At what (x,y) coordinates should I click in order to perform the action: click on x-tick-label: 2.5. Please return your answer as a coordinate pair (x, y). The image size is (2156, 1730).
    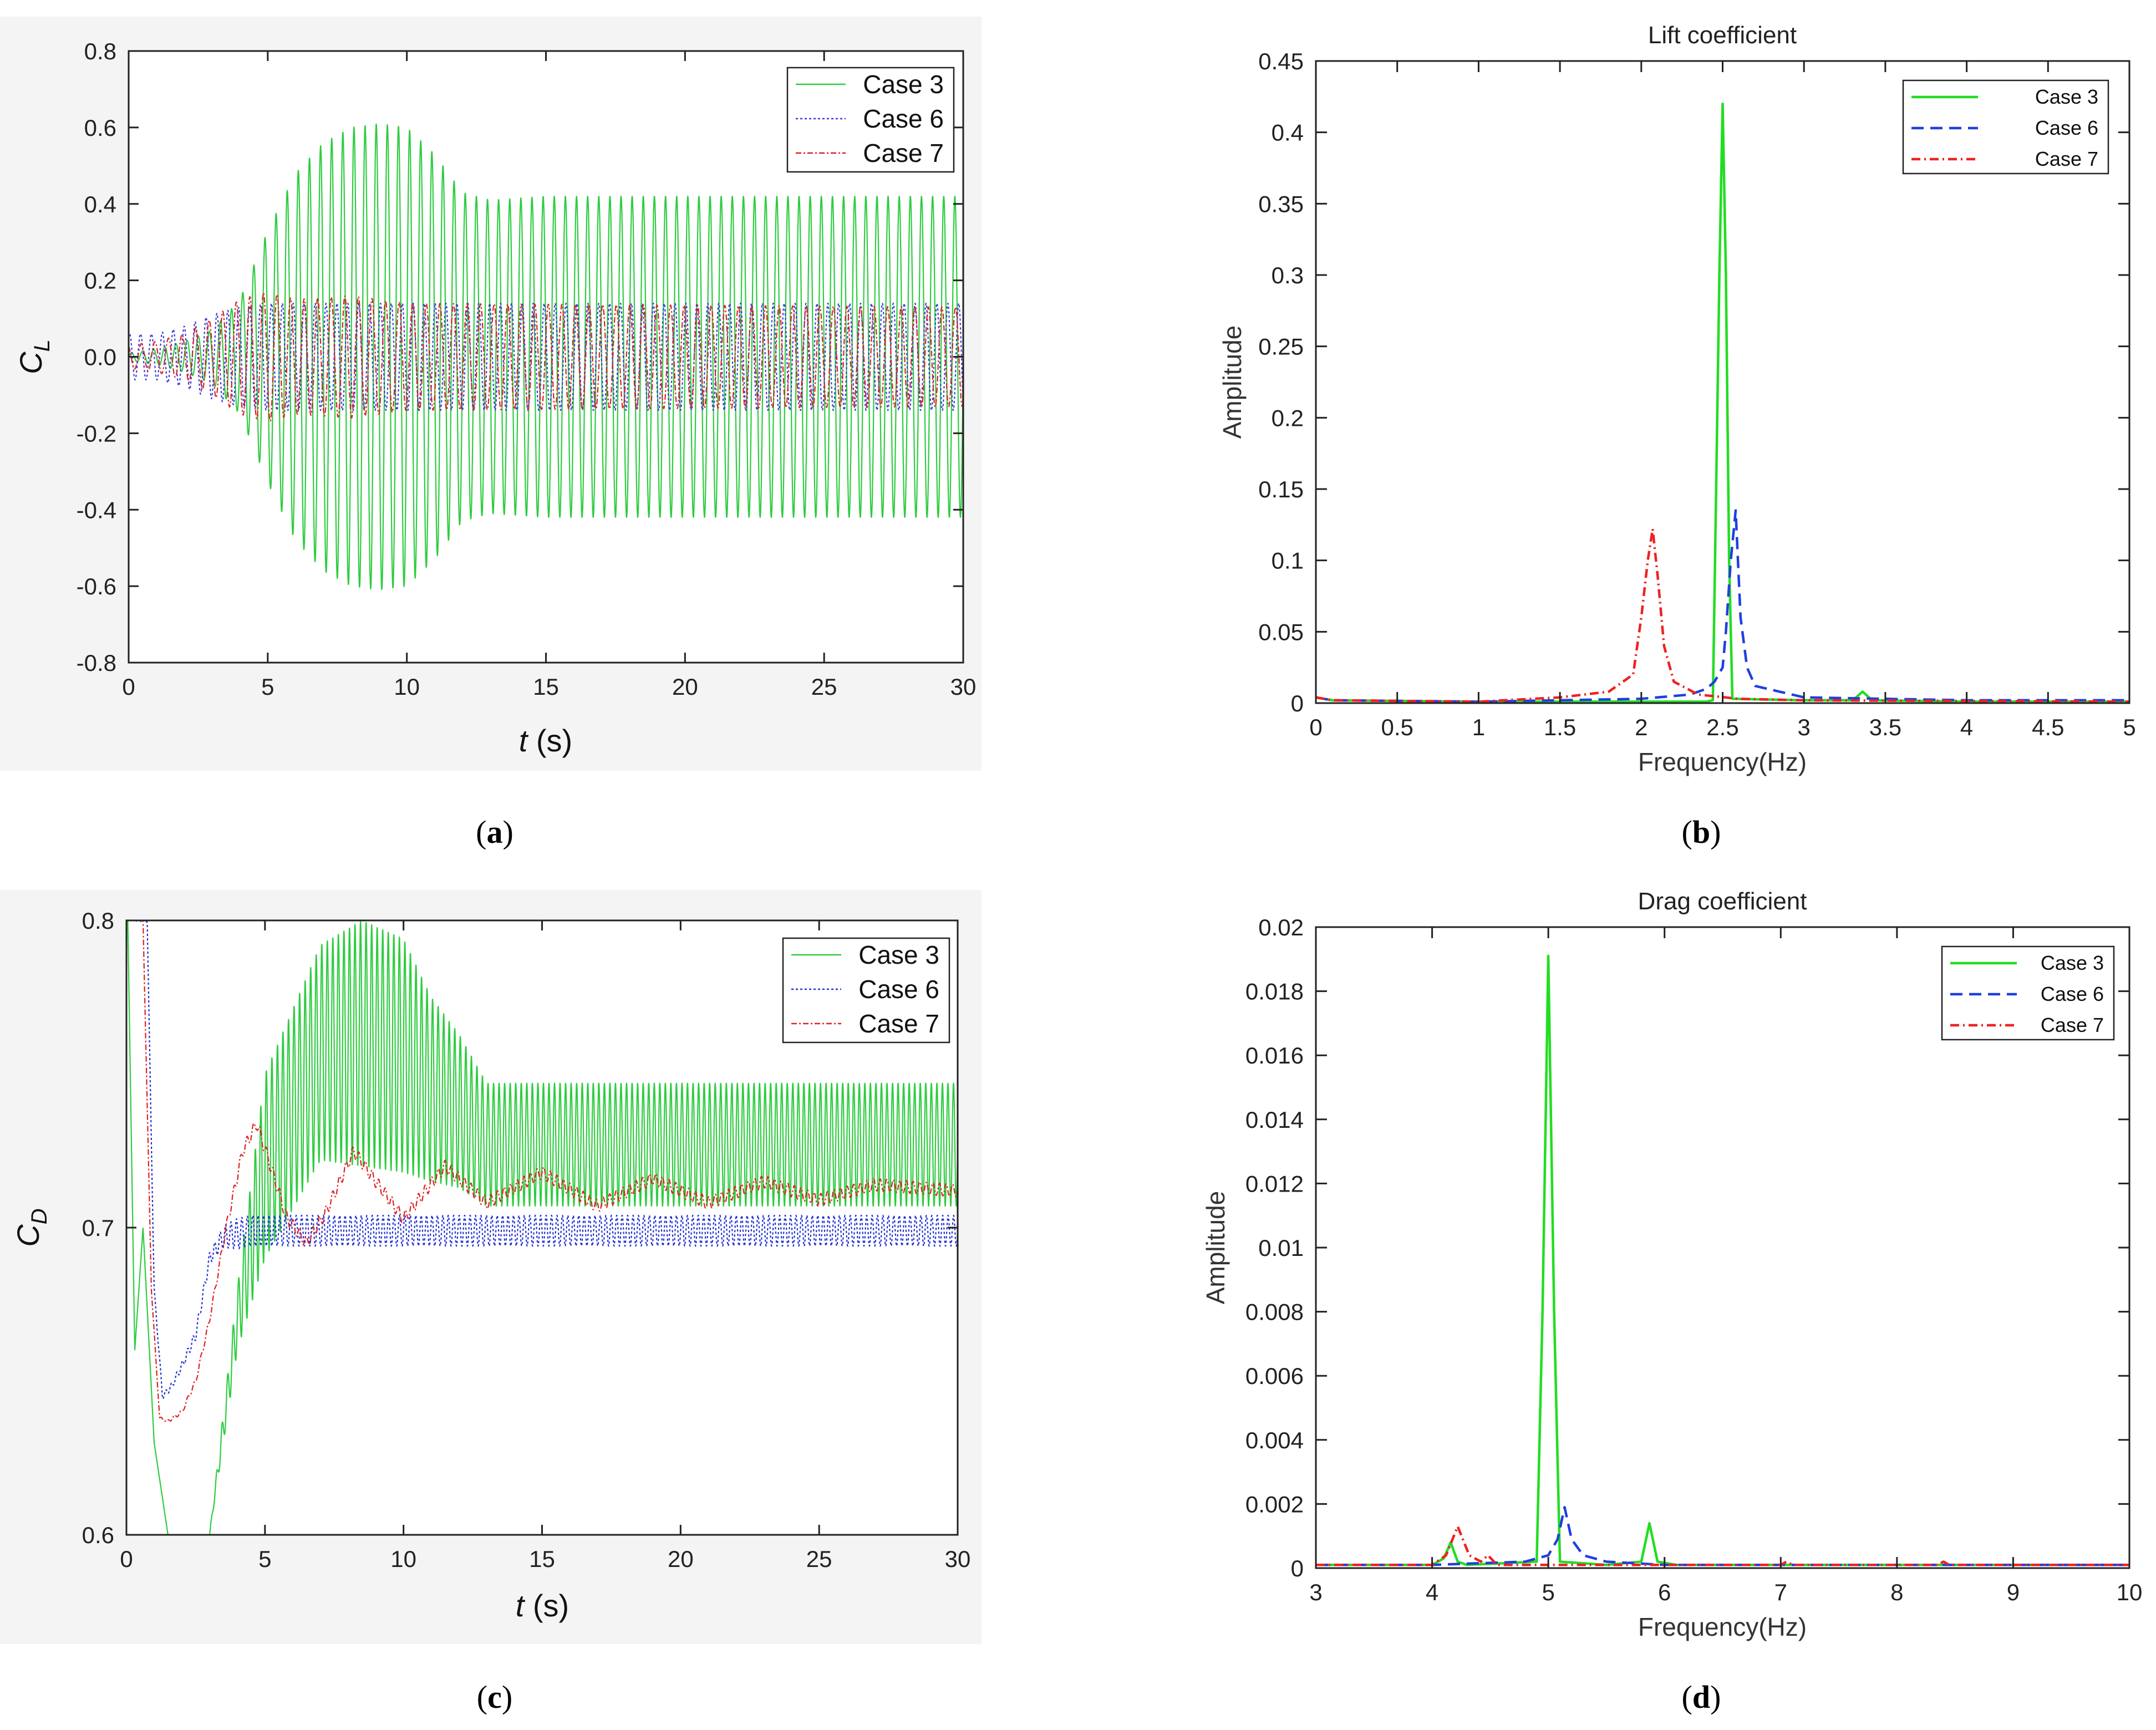
    Looking at the image, I should click on (1722, 727).